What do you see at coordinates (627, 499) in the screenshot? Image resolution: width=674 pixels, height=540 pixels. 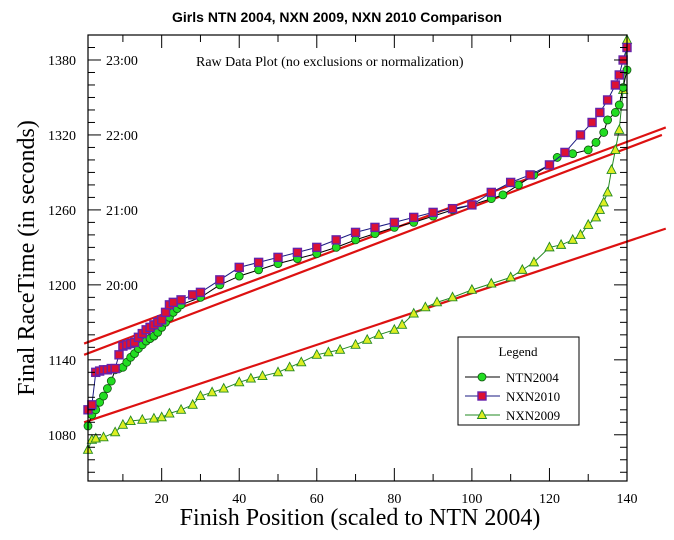 I see `x-tick-label: 140` at bounding box center [627, 499].